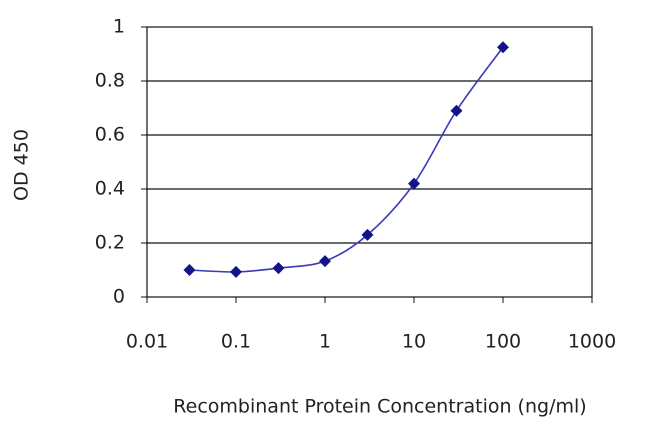 The width and height of the screenshot is (650, 434). What do you see at coordinates (147, 342) in the screenshot?
I see `x-tick-label: 0.01` at bounding box center [147, 342].